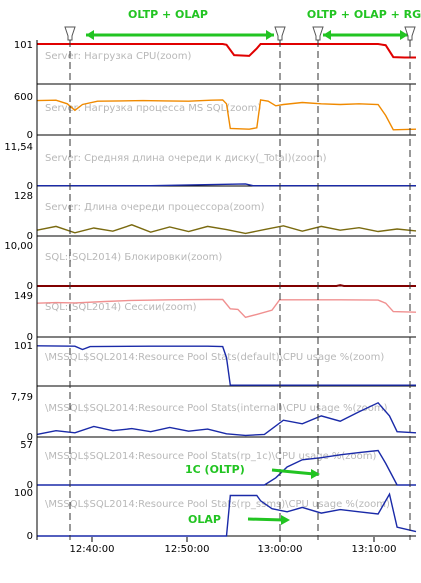 The width and height of the screenshot is (421, 583). What do you see at coordinates (155, 207) in the screenshot?
I see `panel-label-proc: Server: Длина очереди процессора(zoom)` at bounding box center [155, 207].